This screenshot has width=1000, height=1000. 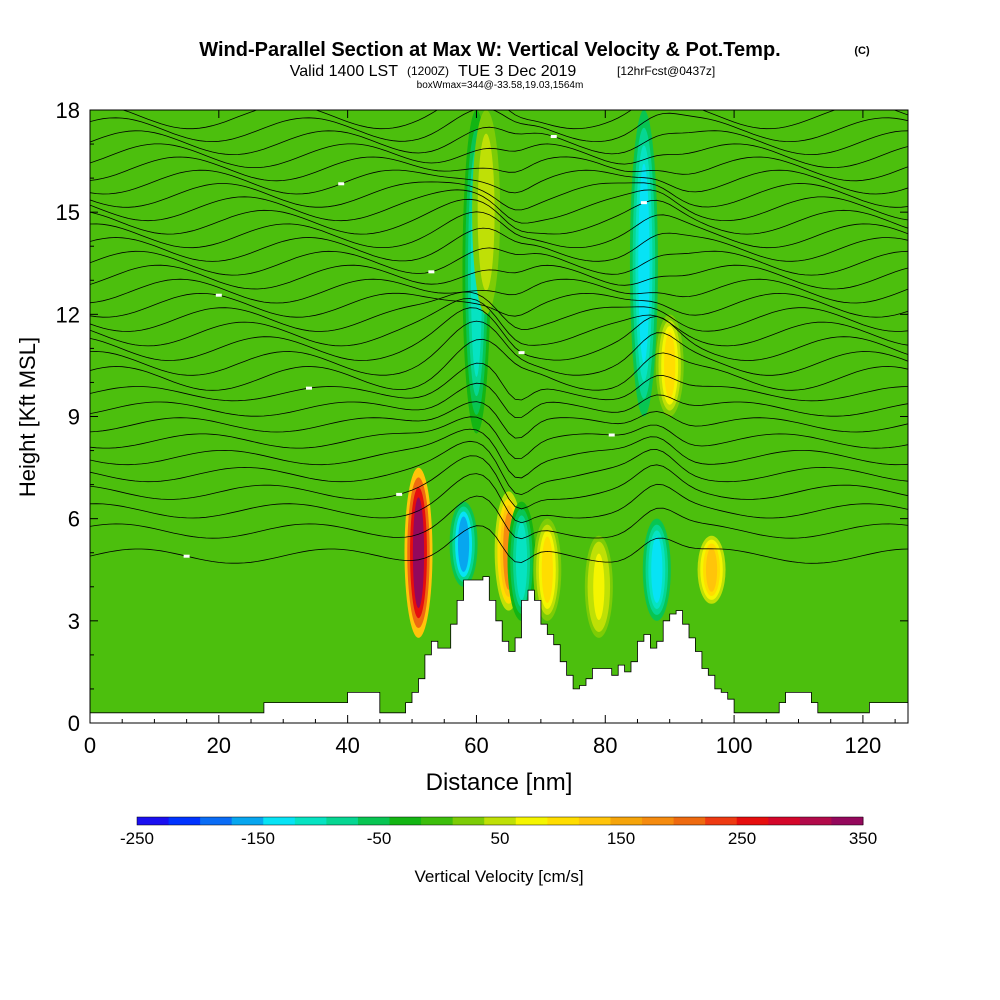 I want to click on colorbar-tick-label: -250, so click(x=137, y=838).